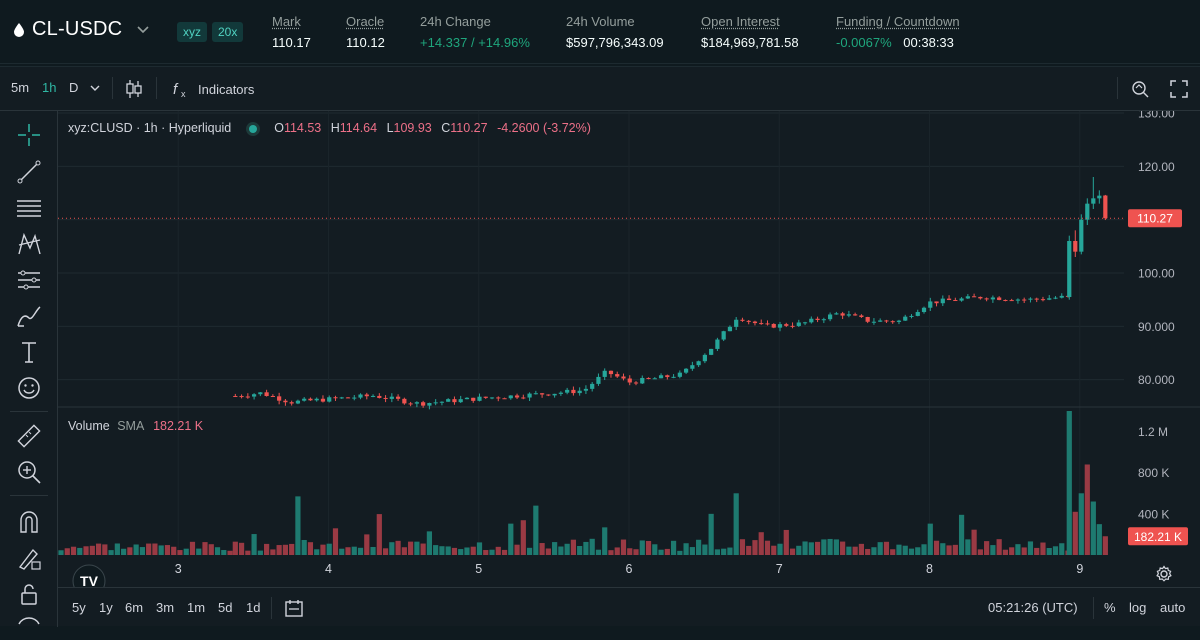 The image size is (1200, 640). I want to click on funding-label: Funding / Countdown, so click(898, 21).